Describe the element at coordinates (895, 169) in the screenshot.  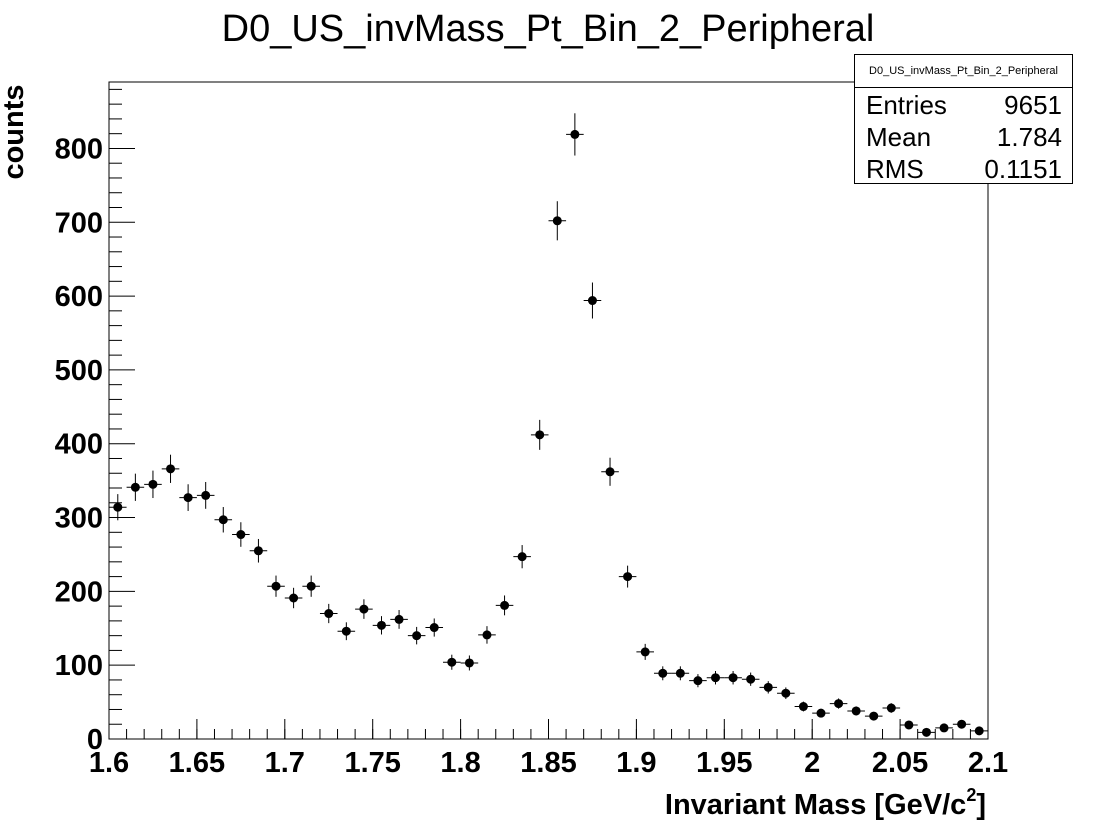
I see `stats-rms-label: RMS` at that location.